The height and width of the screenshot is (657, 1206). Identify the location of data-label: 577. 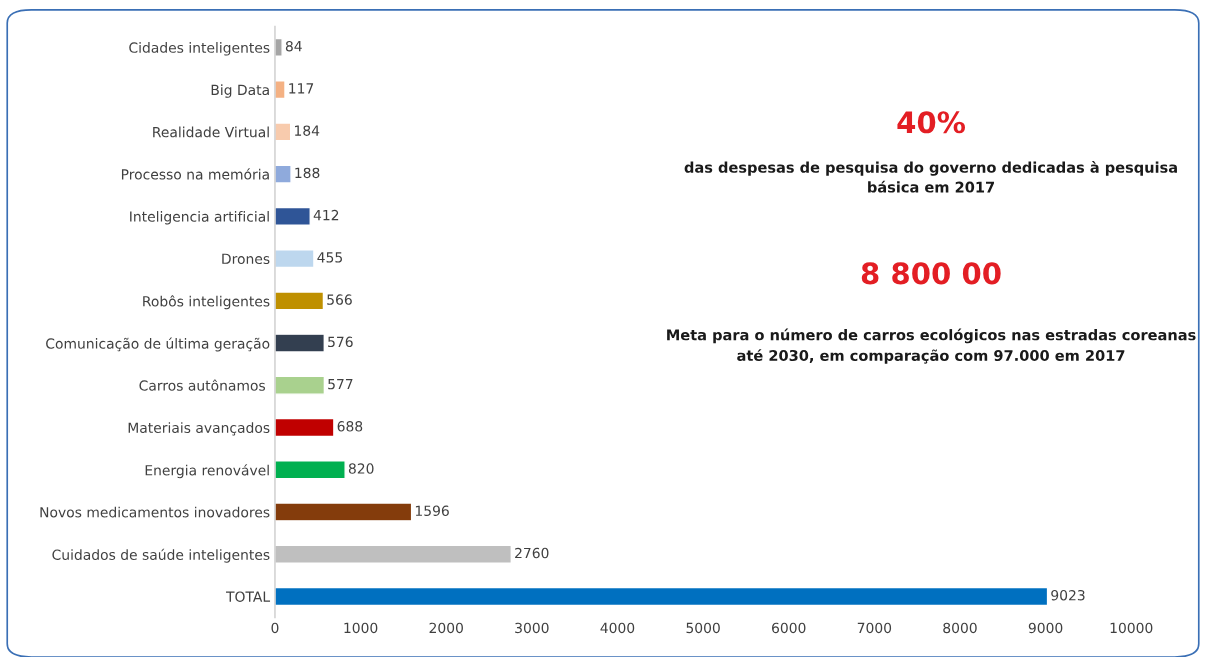
(340, 384).